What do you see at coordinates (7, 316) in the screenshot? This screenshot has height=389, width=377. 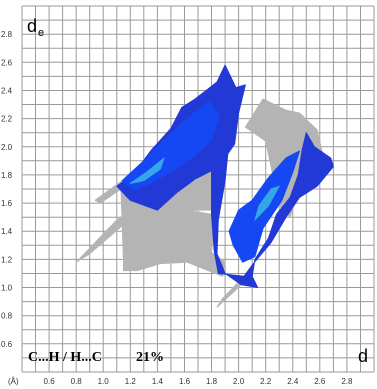 I see `y-tick-label: 0.8` at bounding box center [7, 316].